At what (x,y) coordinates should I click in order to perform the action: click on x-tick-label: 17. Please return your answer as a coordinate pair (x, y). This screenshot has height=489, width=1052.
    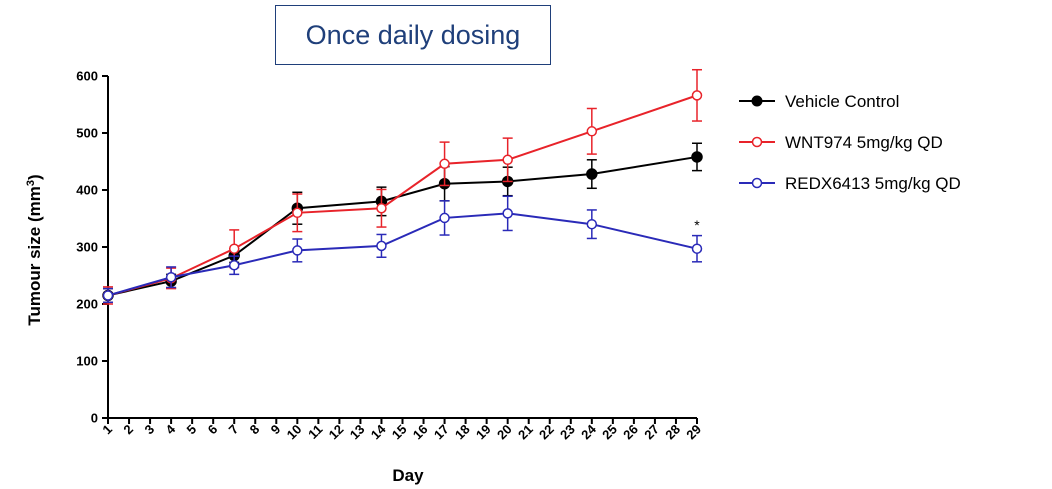
    Looking at the image, I should click on (441, 432).